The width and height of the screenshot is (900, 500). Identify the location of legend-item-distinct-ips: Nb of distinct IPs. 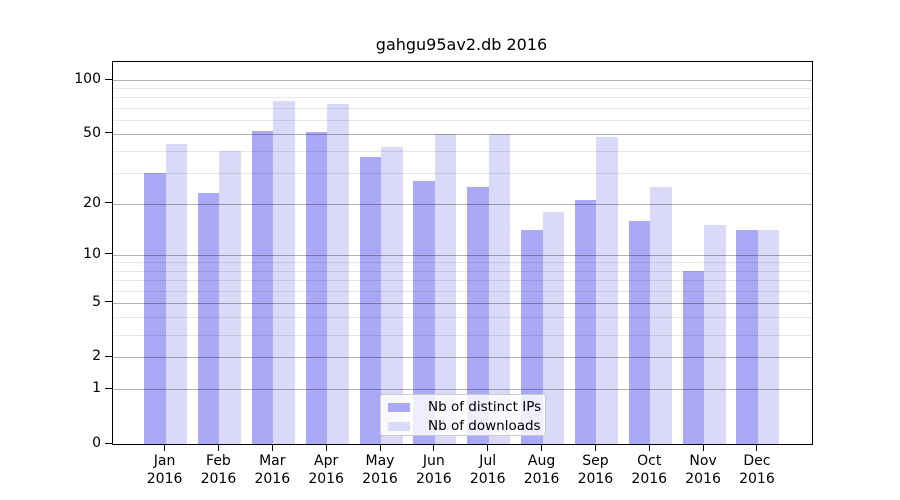
(463, 407).